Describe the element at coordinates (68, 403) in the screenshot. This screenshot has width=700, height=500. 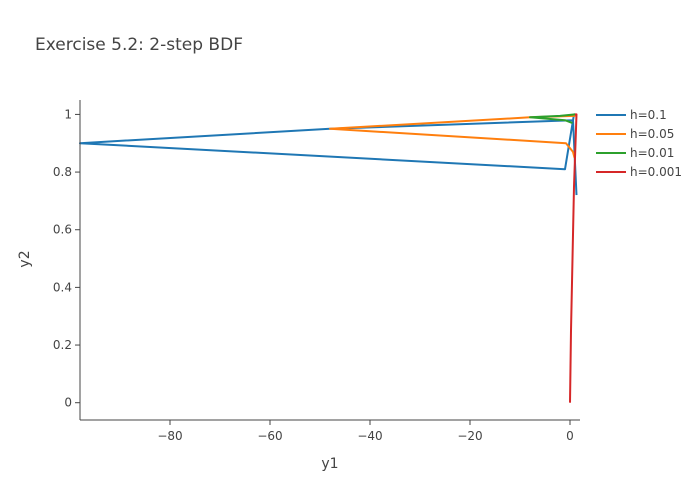
I see `y-tick-label: 0` at that location.